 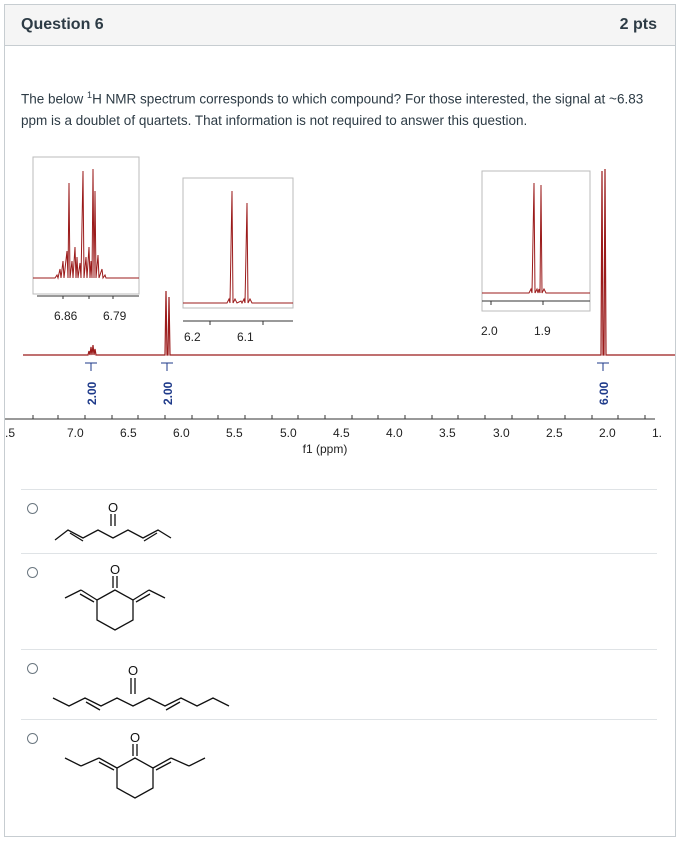 What do you see at coordinates (66, 316) in the screenshot?
I see `inset1-tick-1: 6.86` at bounding box center [66, 316].